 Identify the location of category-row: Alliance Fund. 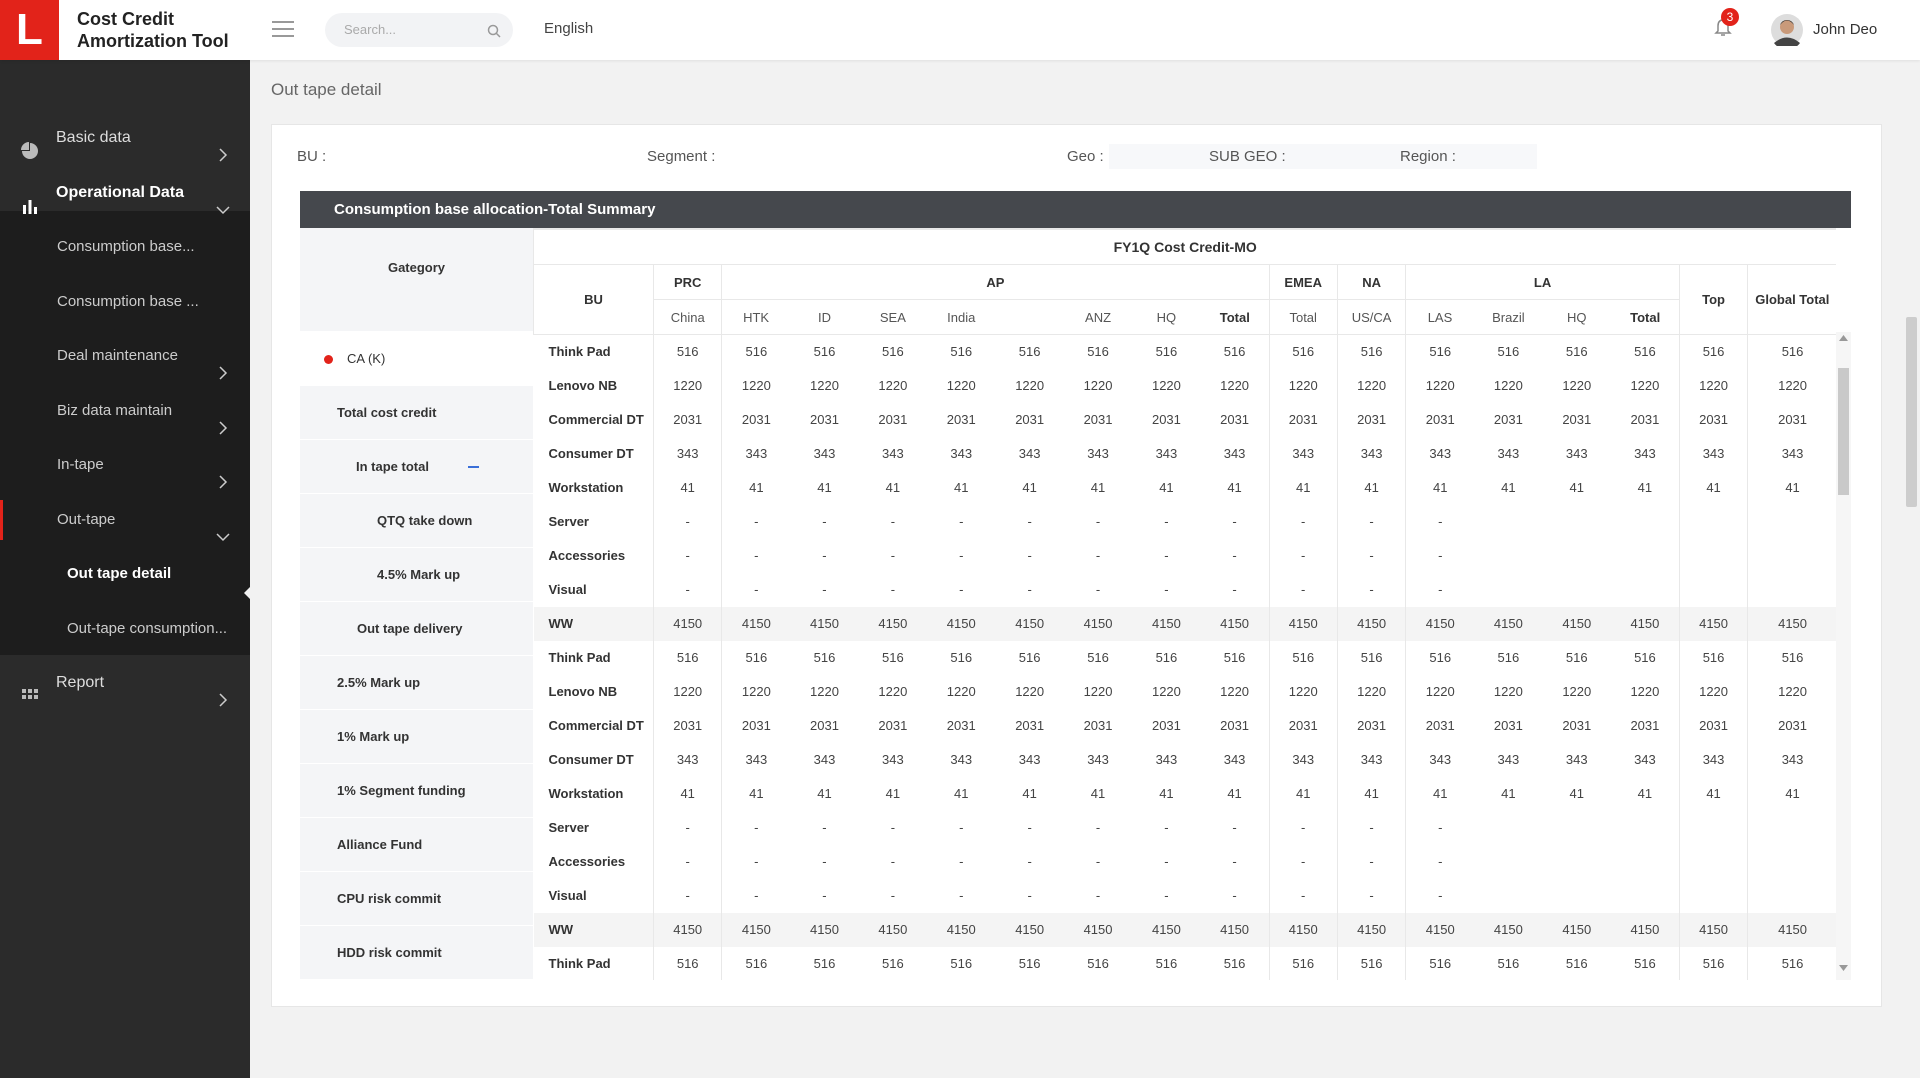
(416, 845).